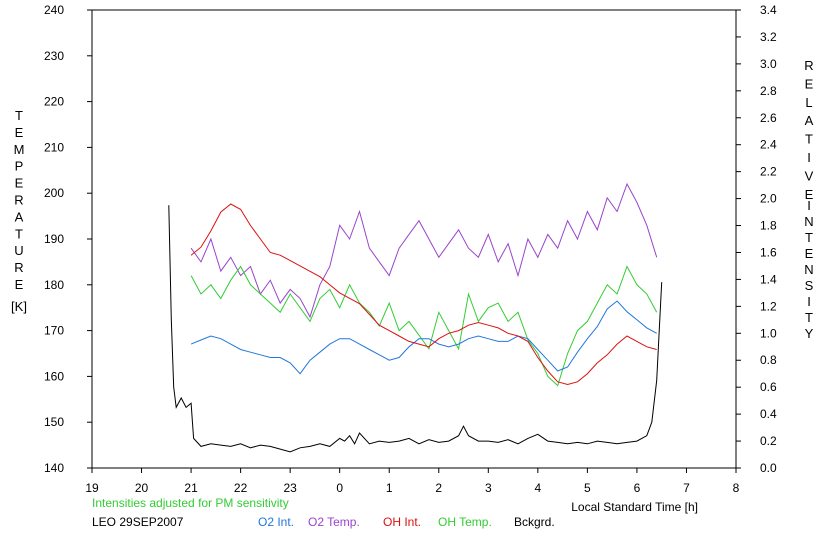  What do you see at coordinates (768, 199) in the screenshot?
I see `right-tick-label: 2.0` at bounding box center [768, 199].